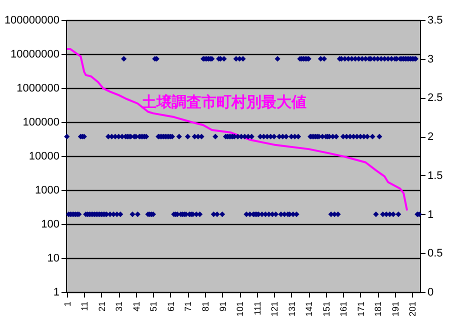  What do you see at coordinates (223, 102) in the screenshot?
I see `annotation: 土壌調査市町村別最大値` at bounding box center [223, 102].